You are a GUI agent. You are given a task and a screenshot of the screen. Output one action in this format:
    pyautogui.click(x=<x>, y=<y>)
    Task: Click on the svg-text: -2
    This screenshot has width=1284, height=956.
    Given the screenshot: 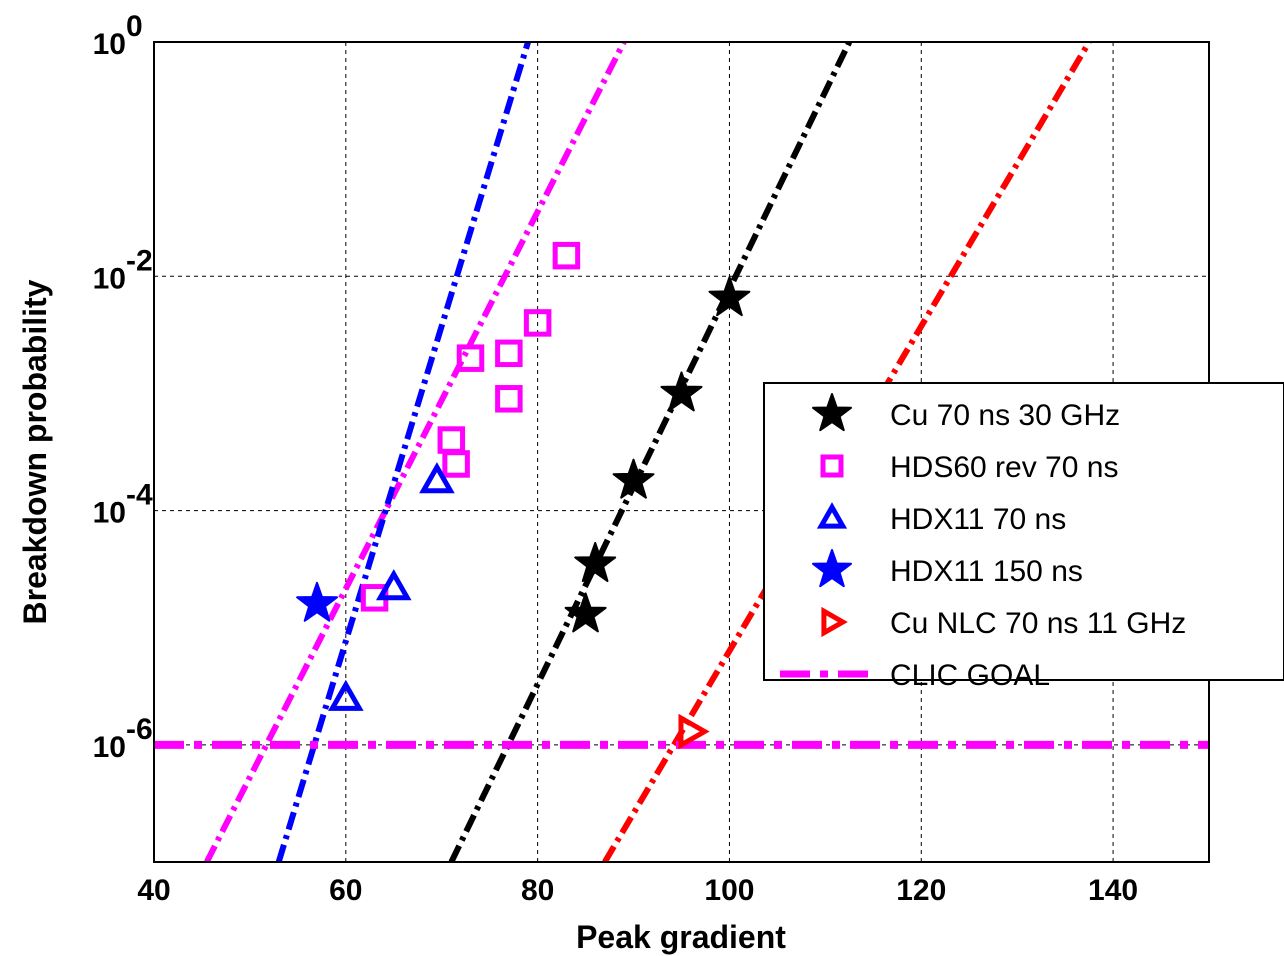 What is the action you would take?
    pyautogui.click(x=139, y=260)
    